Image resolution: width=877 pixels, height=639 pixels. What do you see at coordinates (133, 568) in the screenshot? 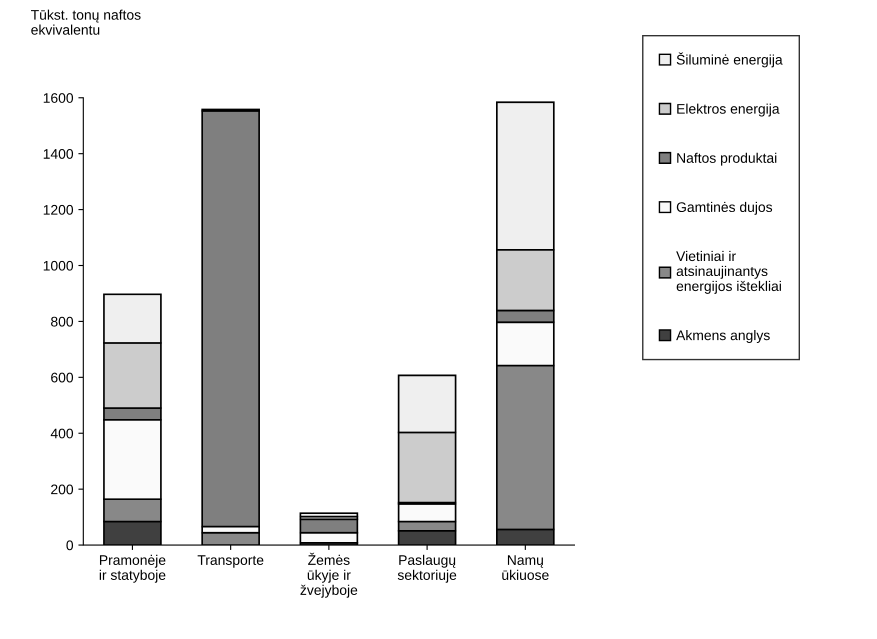
I see `x-tick-label: Pramonėje ir statyboje` at bounding box center [133, 568].